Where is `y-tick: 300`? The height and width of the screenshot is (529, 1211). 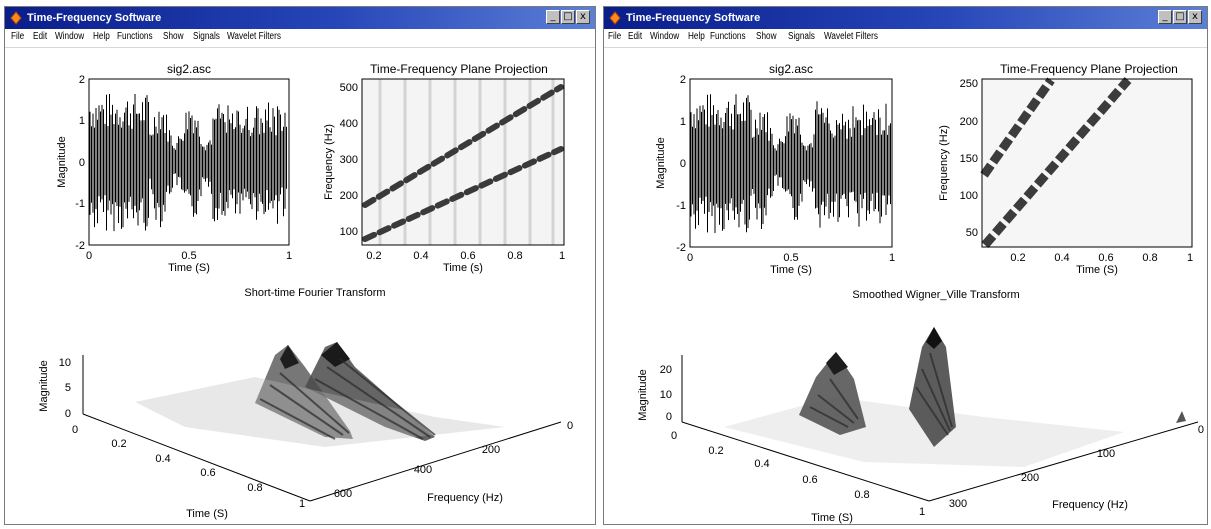 y-tick: 300 is located at coordinates (349, 160).